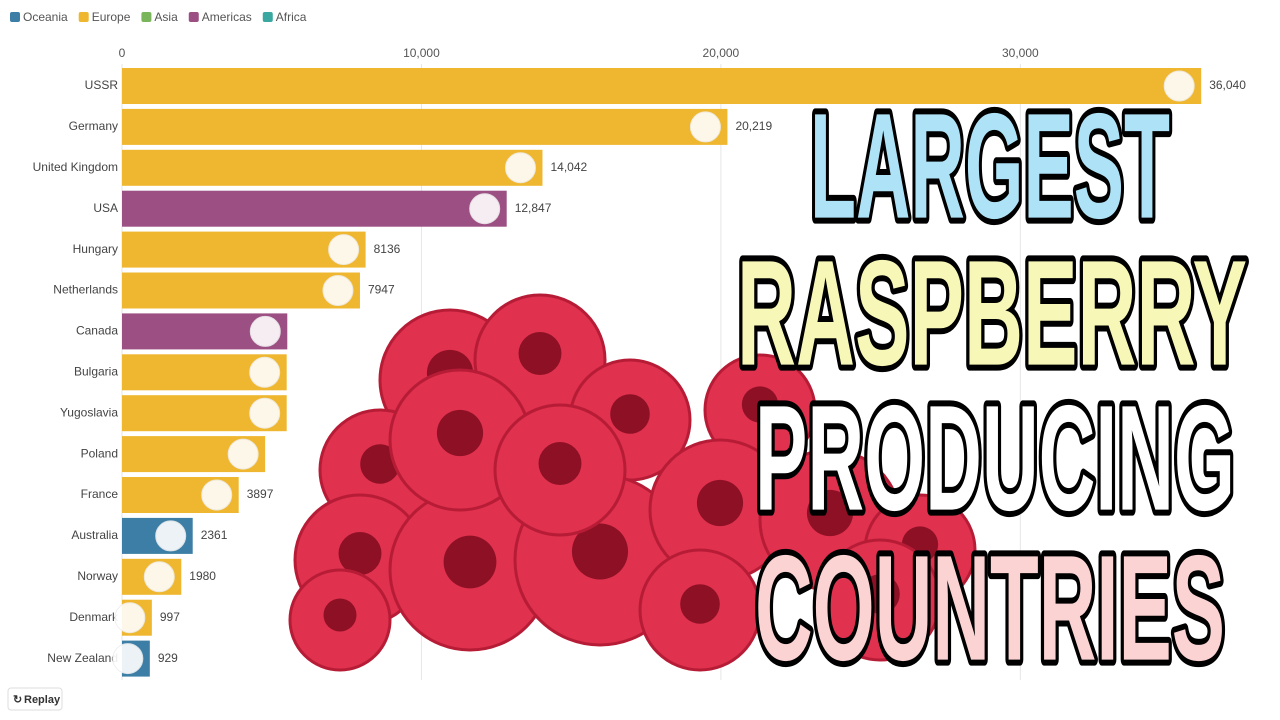 This screenshot has height=720, width=1280. I want to click on category-label: USSR, so click(102, 85).